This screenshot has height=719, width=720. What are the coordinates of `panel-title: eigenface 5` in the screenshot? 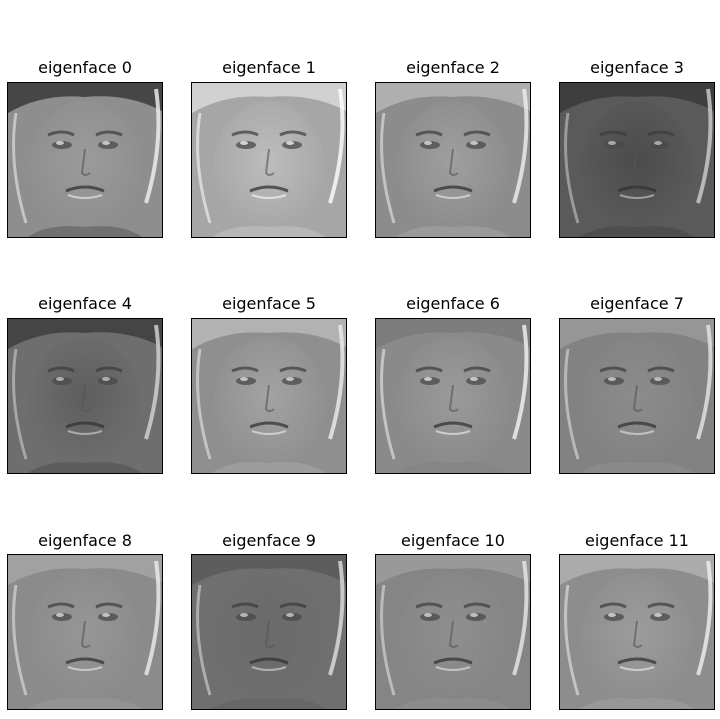 It's located at (269, 303).